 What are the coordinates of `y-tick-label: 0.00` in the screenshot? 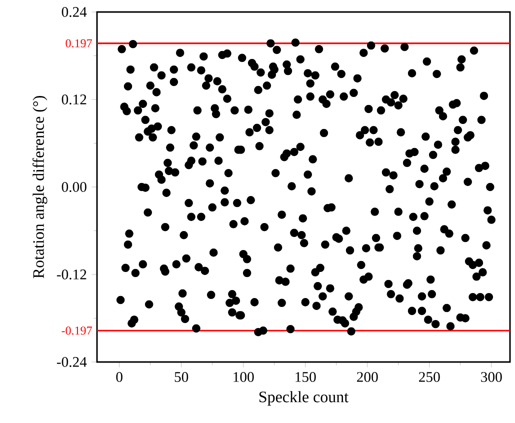 It's located at (74, 187).